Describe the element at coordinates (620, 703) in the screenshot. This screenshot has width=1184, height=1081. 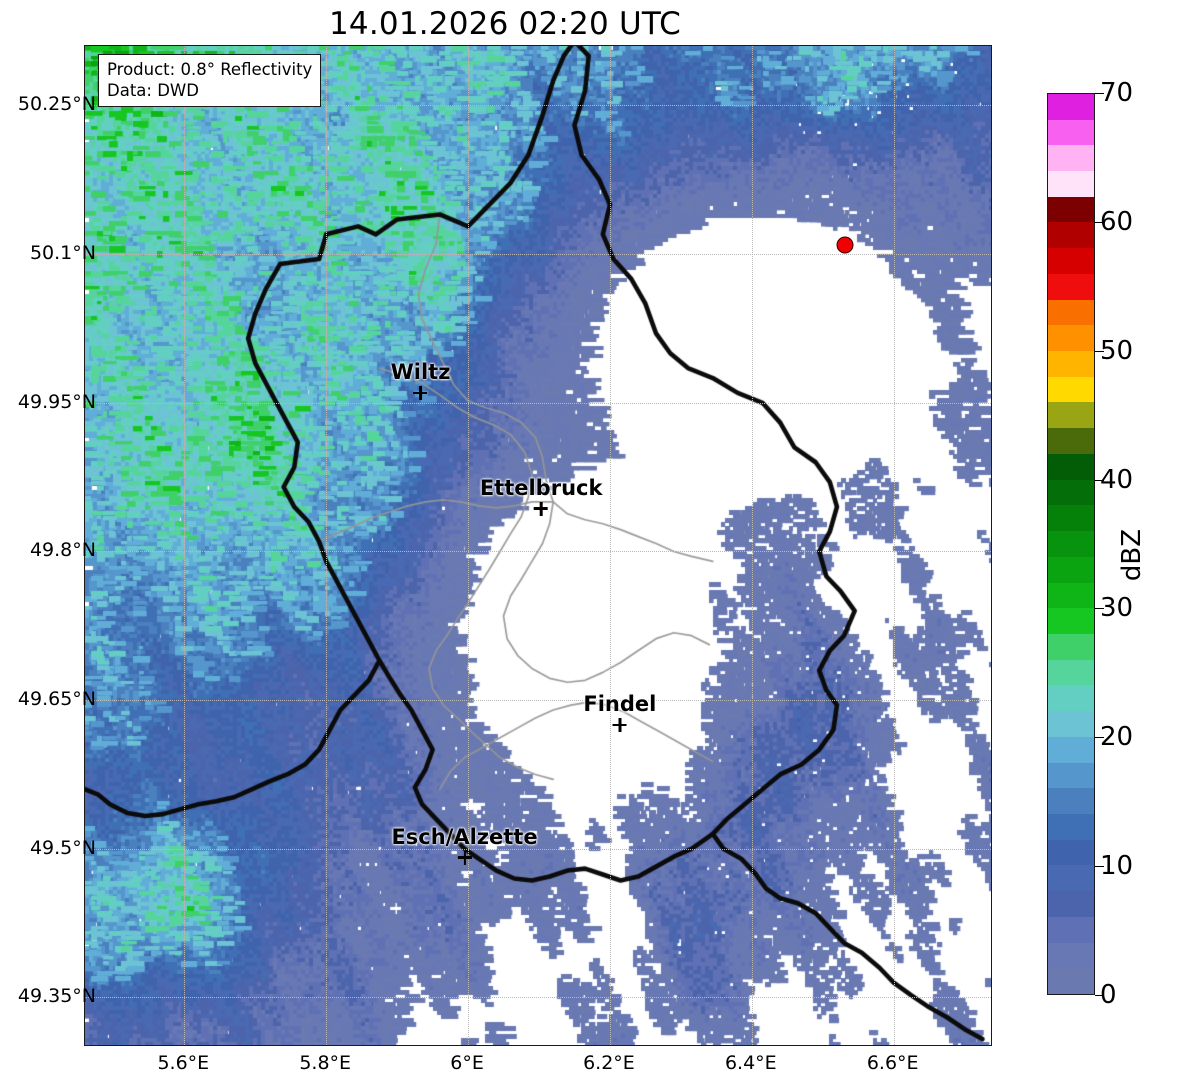
I see `city-name: Findel` at that location.